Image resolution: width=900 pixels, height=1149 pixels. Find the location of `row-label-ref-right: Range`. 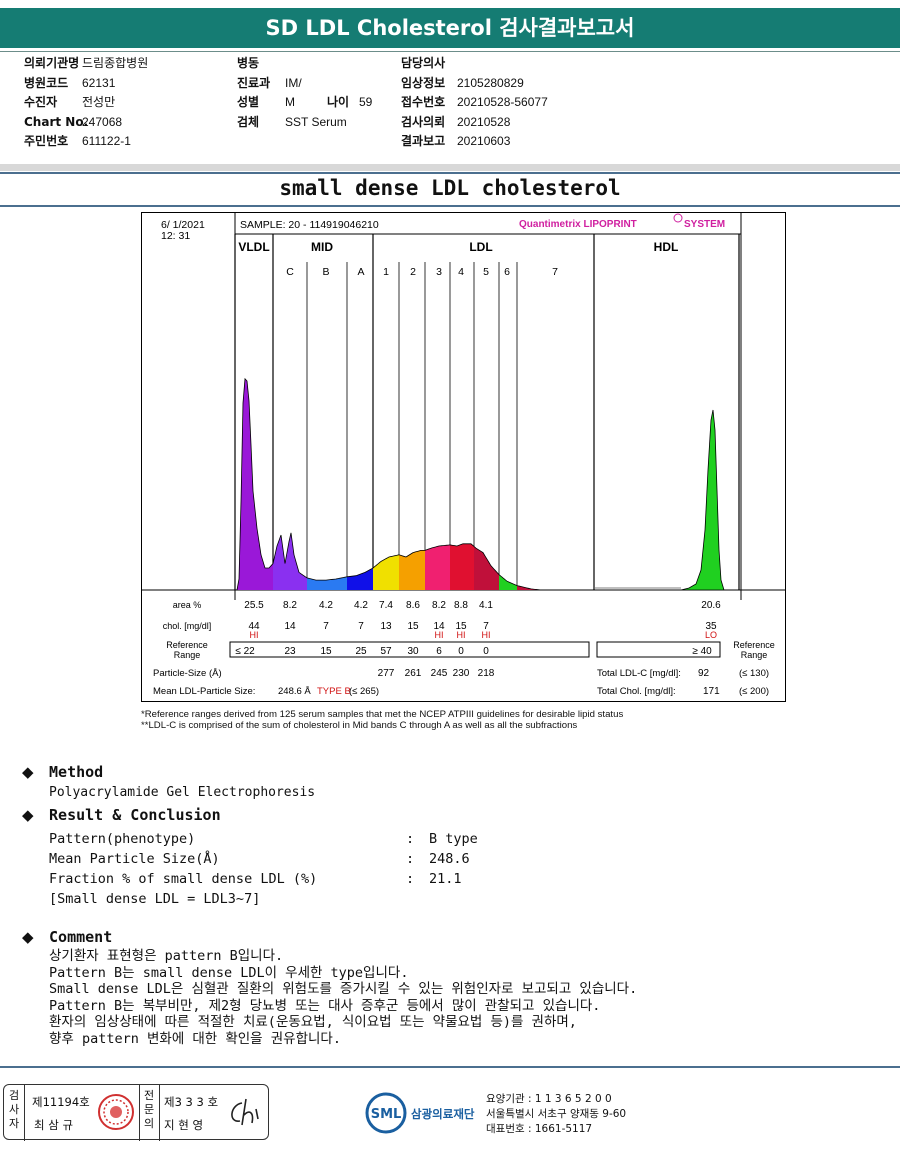

row-label-ref-right: Range is located at coordinates (754, 655).